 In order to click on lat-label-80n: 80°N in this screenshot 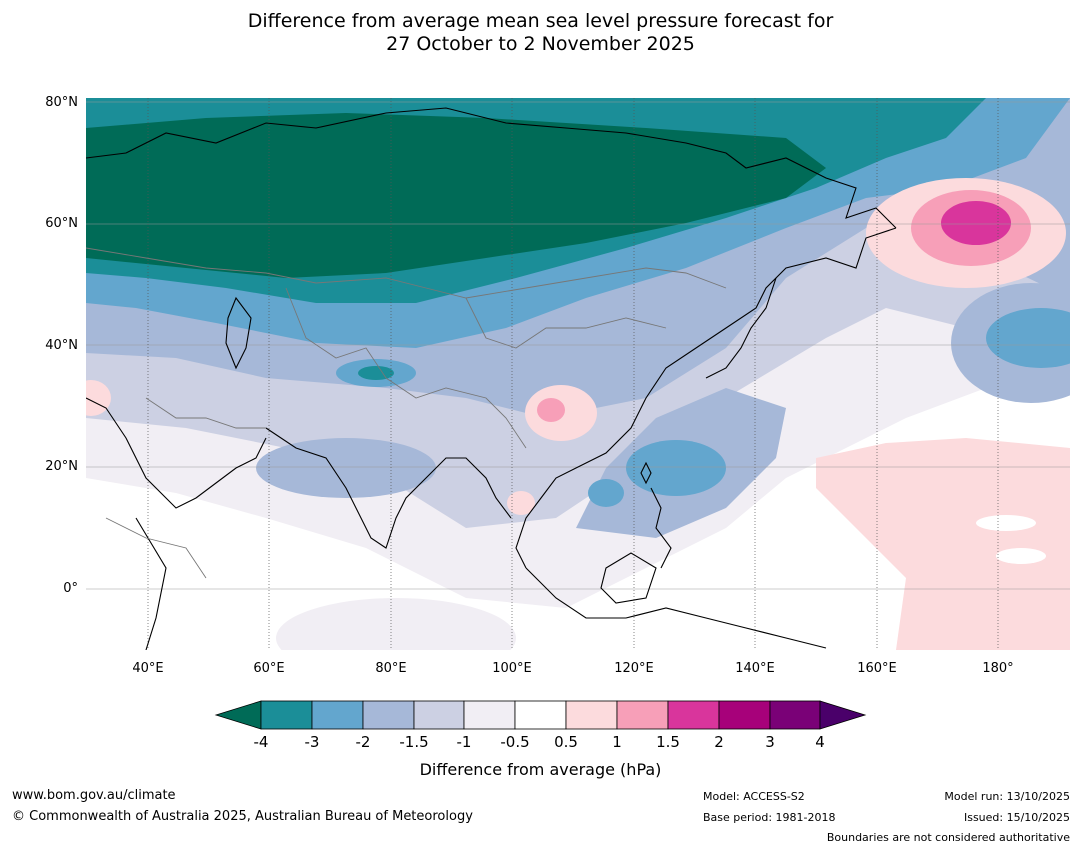, I will do `click(61, 102)`.